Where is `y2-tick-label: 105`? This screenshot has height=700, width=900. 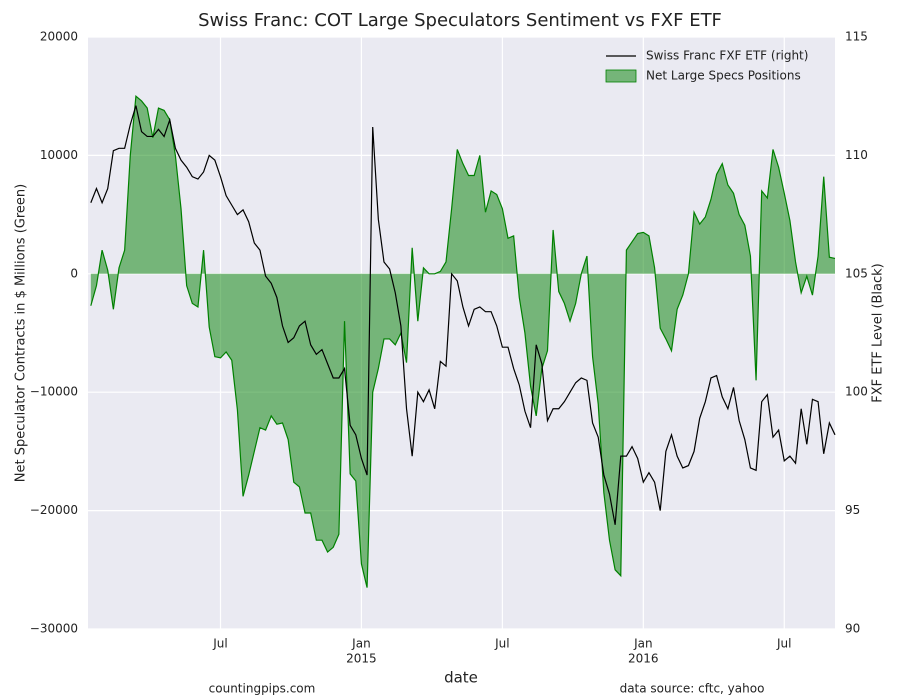 y2-tick-label: 105 is located at coordinates (856, 273).